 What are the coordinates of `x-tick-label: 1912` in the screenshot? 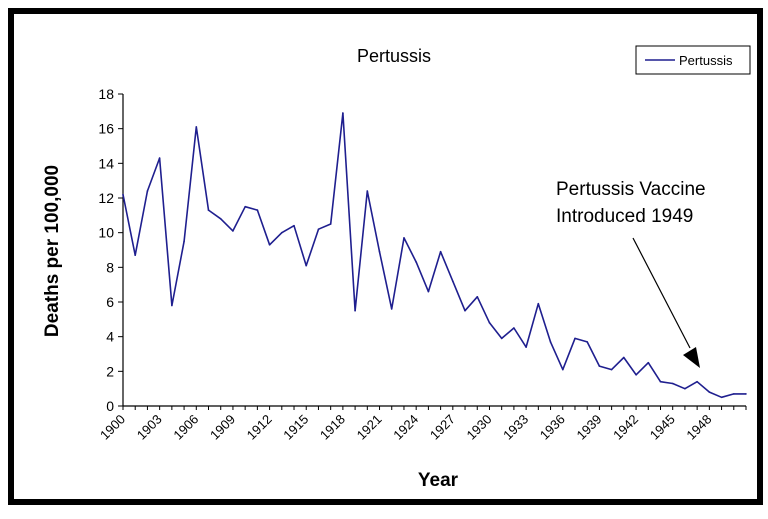 It's located at (259, 427).